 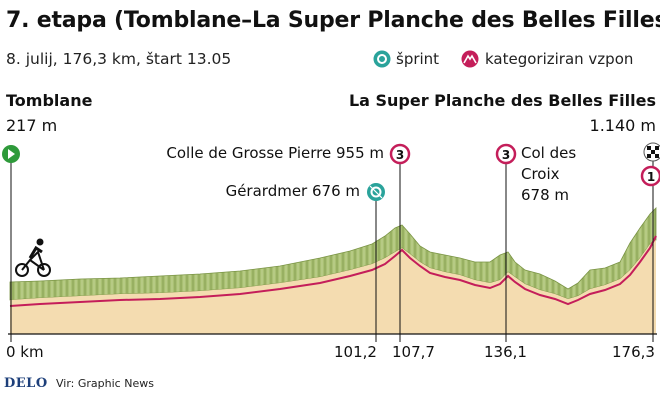 I want to click on legend-climb-label: kategoriziran vzpon, so click(x=559, y=59).